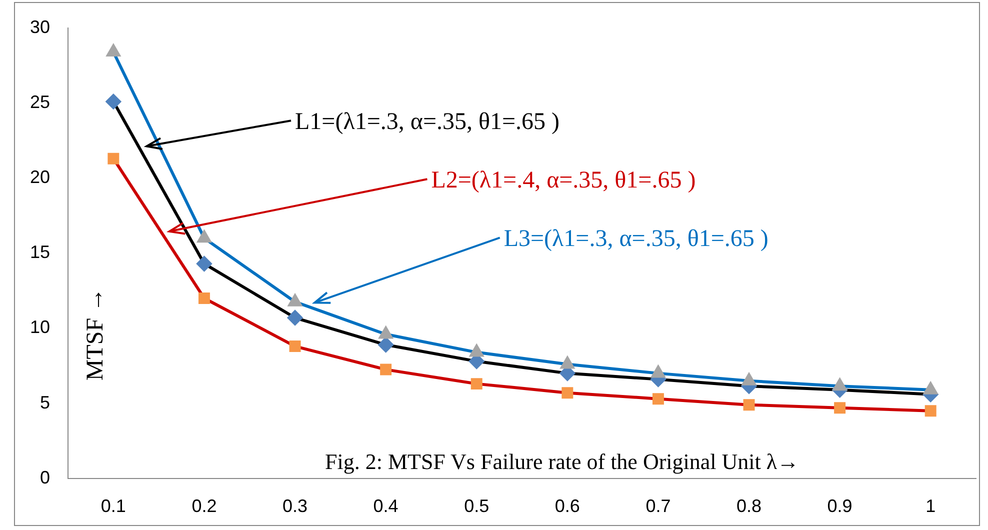 Image resolution: width=988 pixels, height=530 pixels. What do you see at coordinates (636, 239) in the screenshot?
I see `text: L3=(λ1=.3, α=.35, θ1=.65 )` at bounding box center [636, 239].